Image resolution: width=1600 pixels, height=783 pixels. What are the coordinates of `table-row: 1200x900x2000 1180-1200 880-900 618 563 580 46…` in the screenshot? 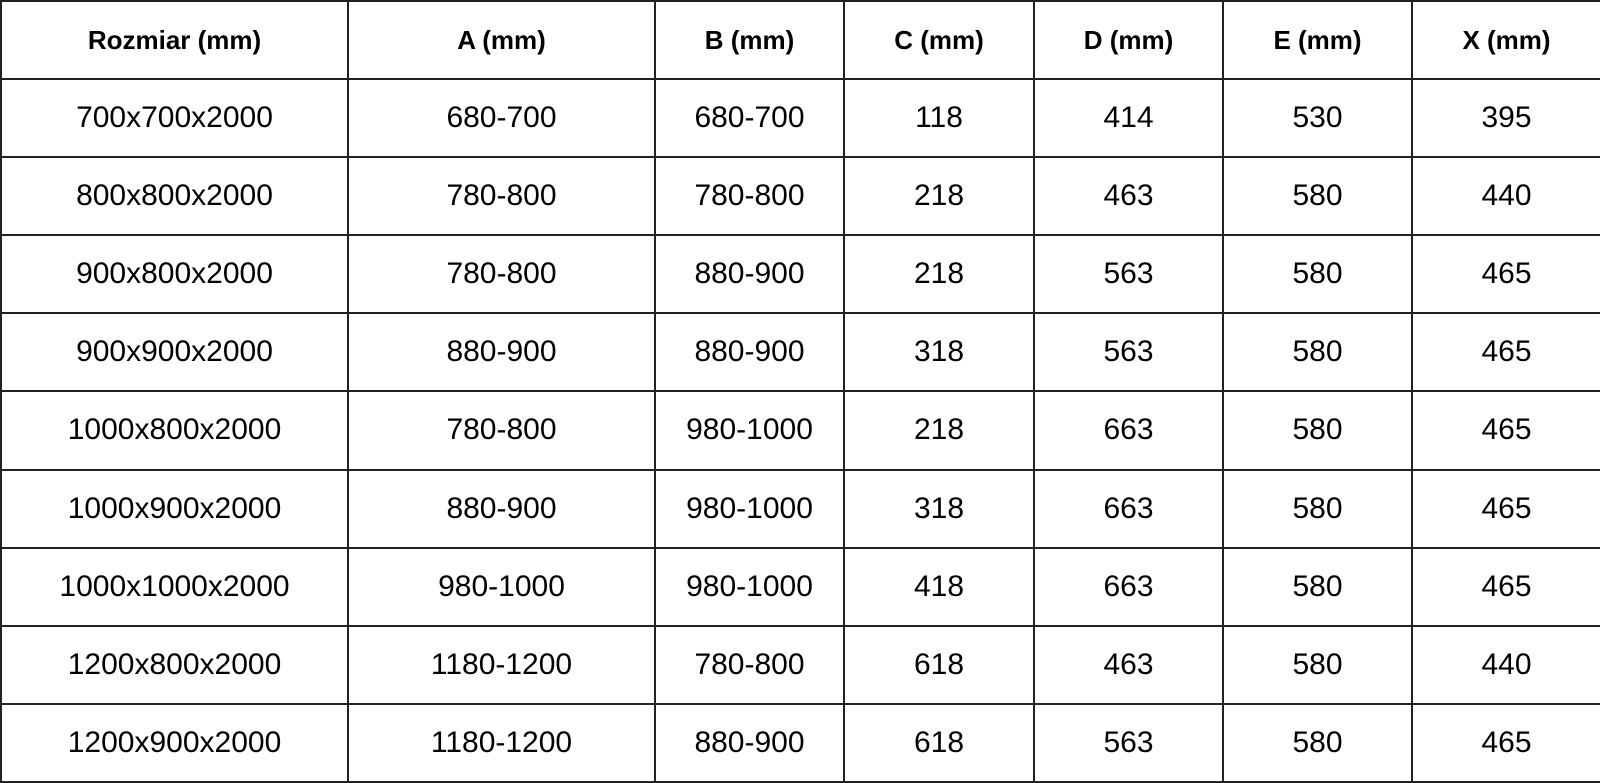 It's located at (800, 742).